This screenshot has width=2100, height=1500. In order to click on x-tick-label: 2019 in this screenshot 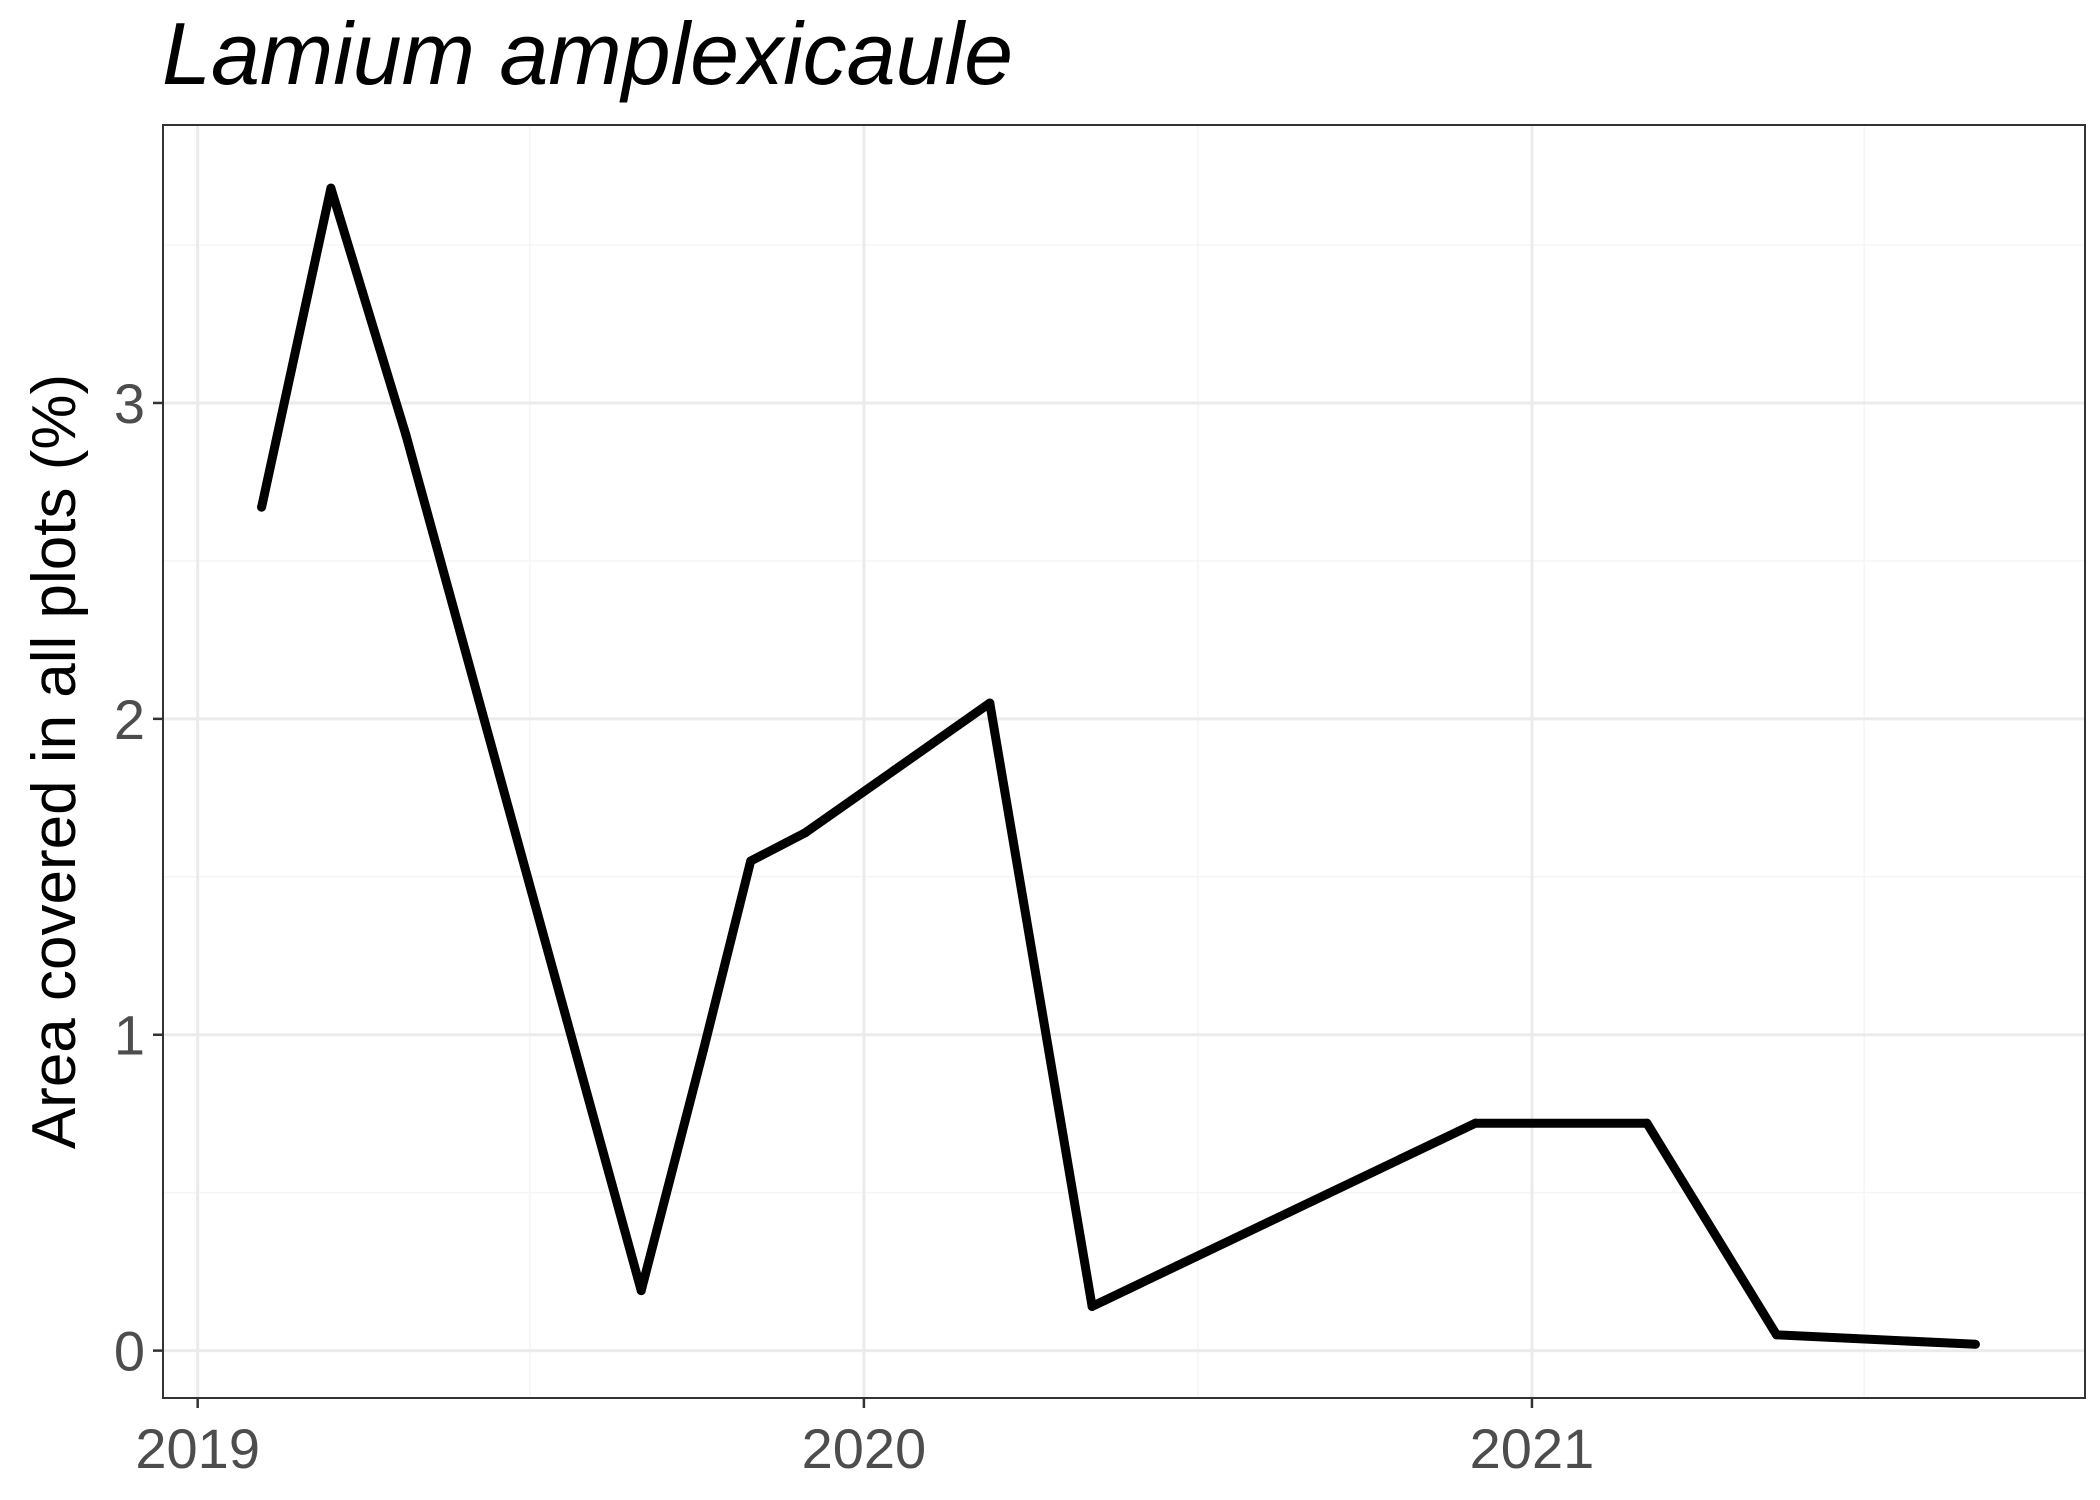, I will do `click(197, 1448)`.